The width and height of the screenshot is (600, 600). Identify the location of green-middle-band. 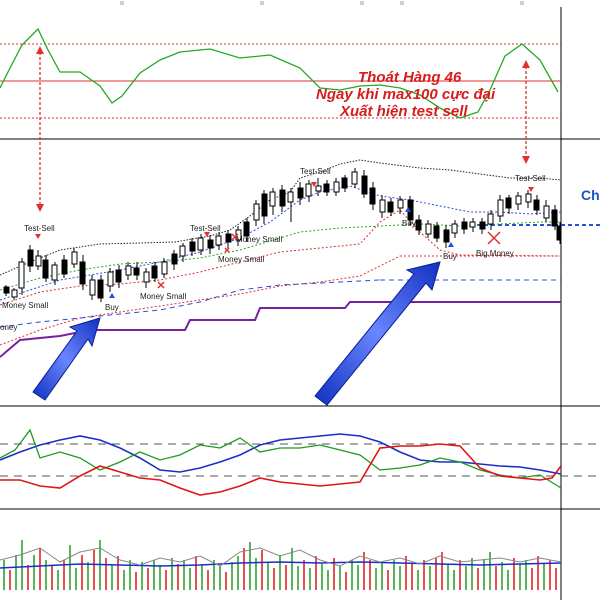
(280, 256).